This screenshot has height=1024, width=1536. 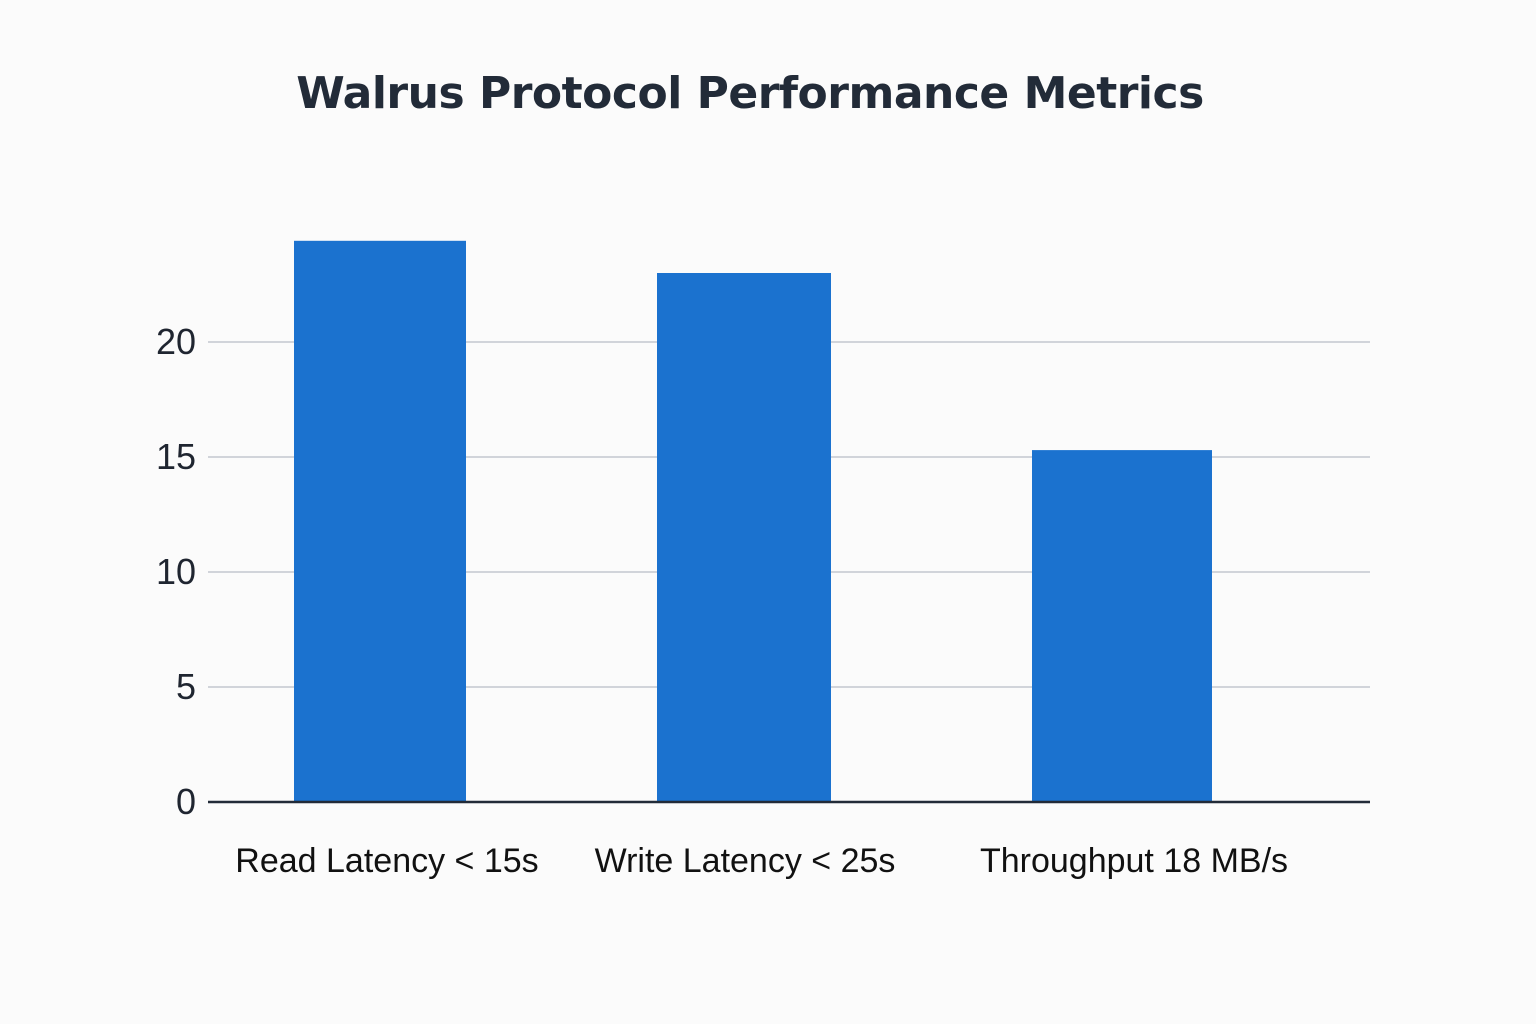 What do you see at coordinates (186, 801) in the screenshot?
I see `y-tick-label: 0` at bounding box center [186, 801].